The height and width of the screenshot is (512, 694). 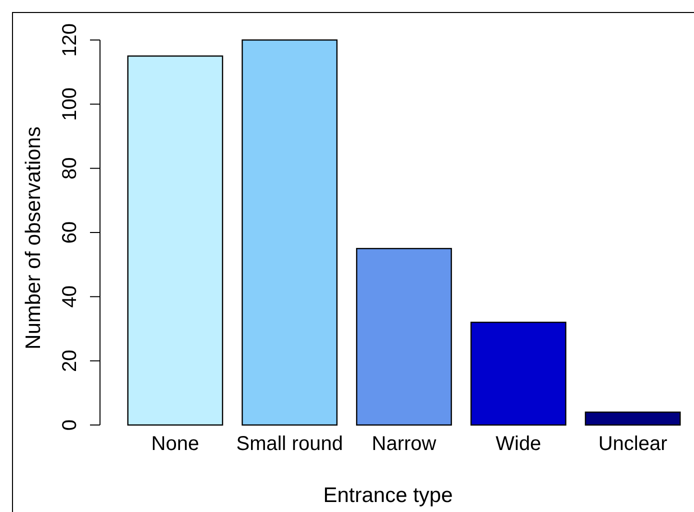 I want to click on x-tick-label: Wide, so click(x=519, y=444).